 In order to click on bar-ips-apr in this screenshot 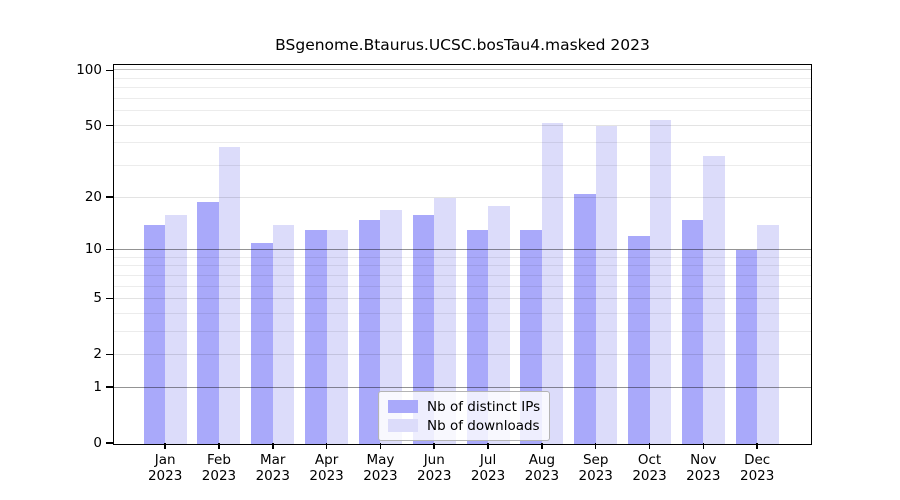, I will do `click(316, 337)`.